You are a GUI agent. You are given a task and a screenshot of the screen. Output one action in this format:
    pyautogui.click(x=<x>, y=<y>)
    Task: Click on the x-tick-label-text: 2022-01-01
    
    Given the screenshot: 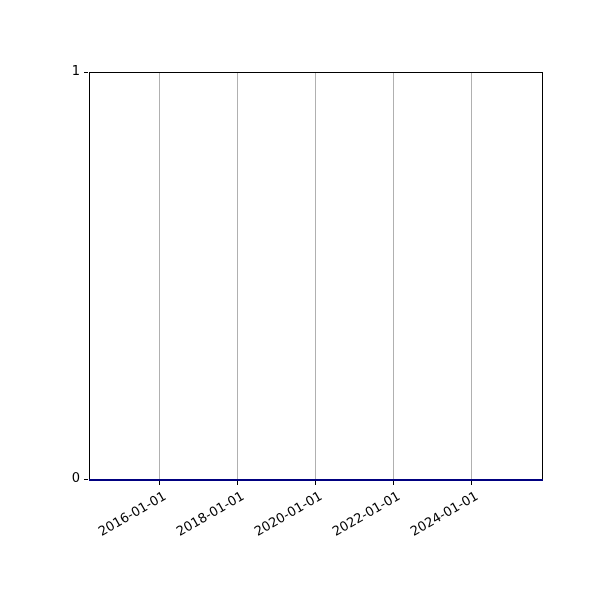 What is the action you would take?
    pyautogui.click(x=367, y=514)
    